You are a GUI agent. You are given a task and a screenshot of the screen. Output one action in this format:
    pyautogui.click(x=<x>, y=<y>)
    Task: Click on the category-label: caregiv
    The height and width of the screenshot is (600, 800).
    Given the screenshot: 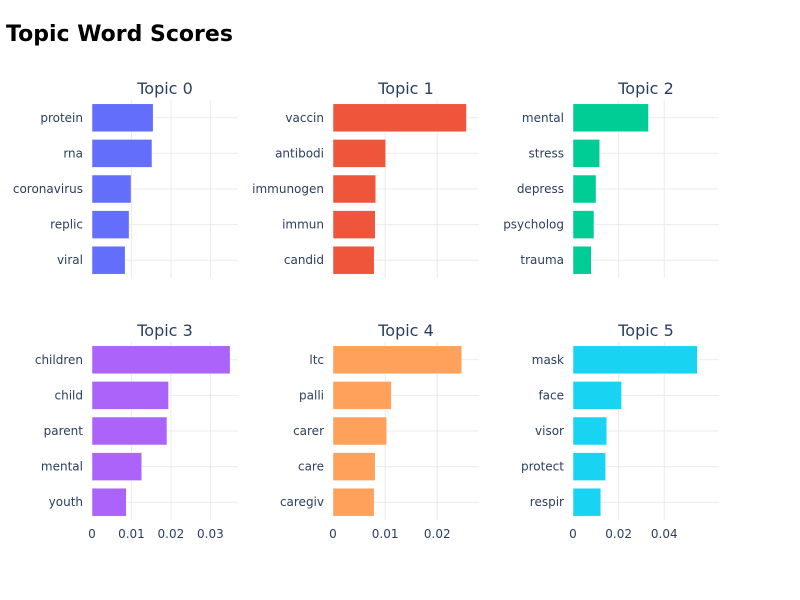 What is the action you would take?
    pyautogui.click(x=302, y=502)
    